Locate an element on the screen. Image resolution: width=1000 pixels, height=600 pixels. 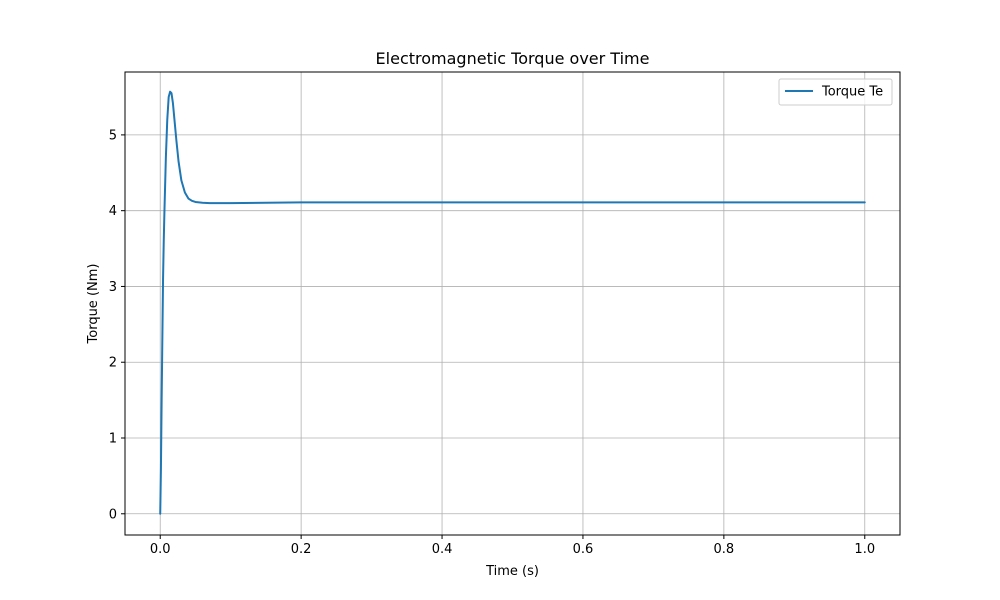
x-tick-label: 1.0 is located at coordinates (864, 549).